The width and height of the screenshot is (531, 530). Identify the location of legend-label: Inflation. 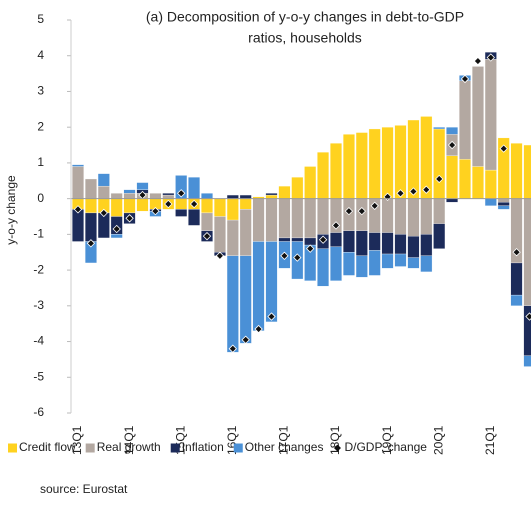
(203, 447).